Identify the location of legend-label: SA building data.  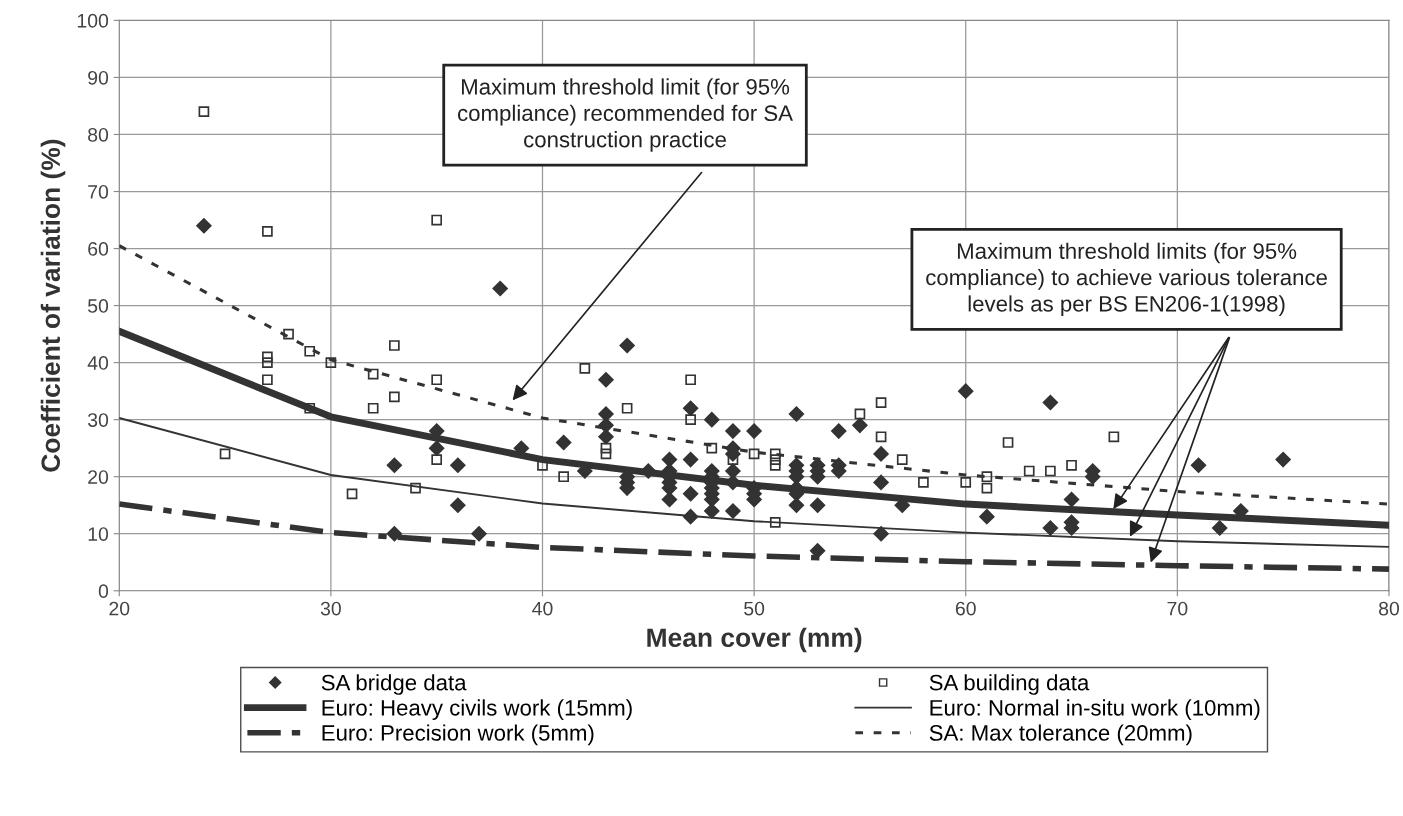
(1009, 684).